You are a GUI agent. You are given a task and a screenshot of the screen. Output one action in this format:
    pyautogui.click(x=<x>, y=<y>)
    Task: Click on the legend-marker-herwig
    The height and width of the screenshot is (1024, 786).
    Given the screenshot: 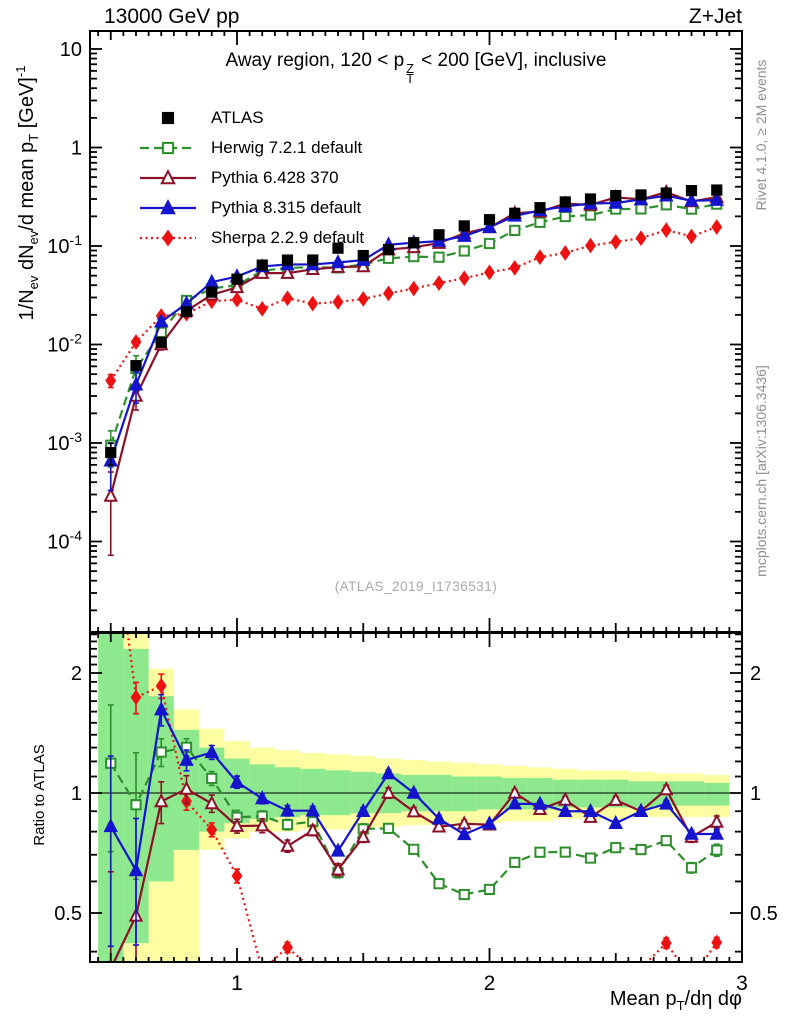 What is the action you would take?
    pyautogui.click(x=168, y=148)
    